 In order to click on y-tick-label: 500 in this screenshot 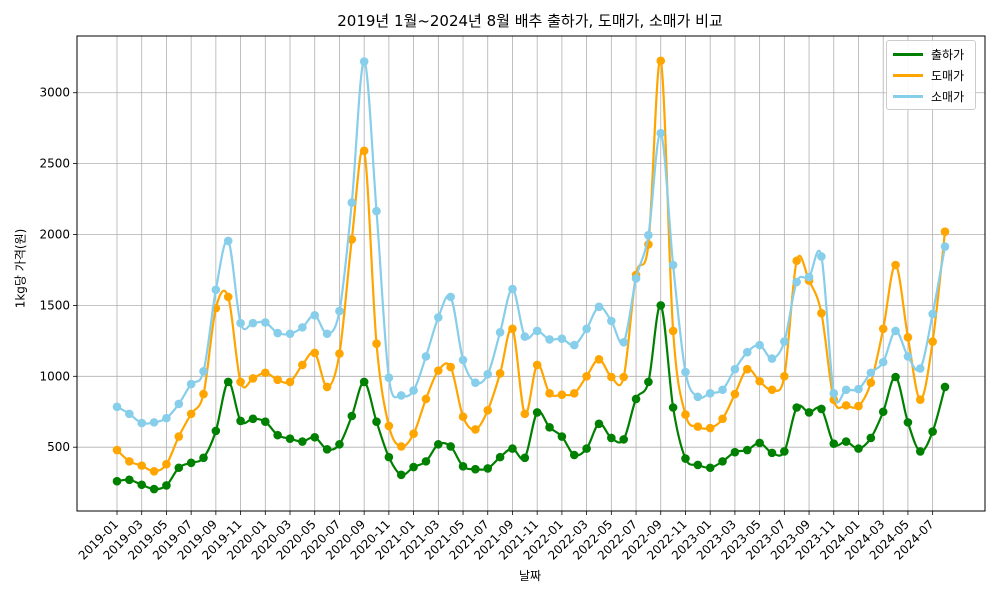, I will do `click(58, 447)`.